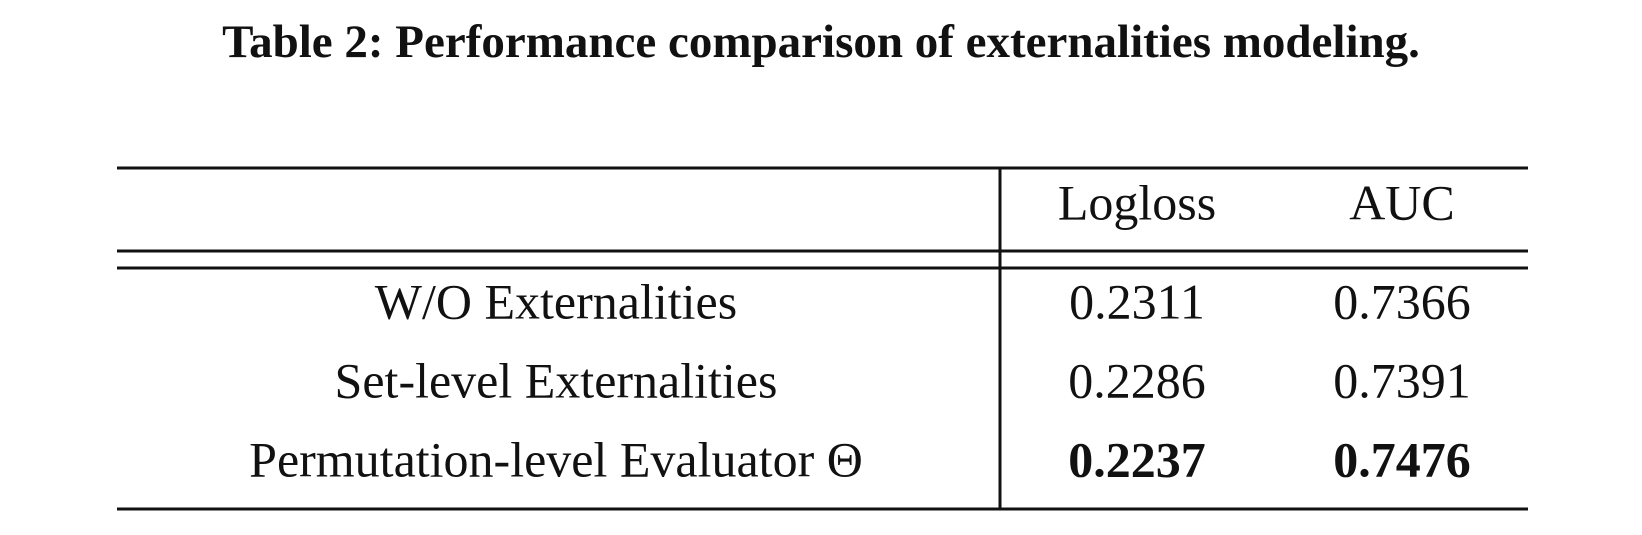 This screenshot has height=535, width=1642. I want to click on cell: 0.2311, so click(1137, 301).